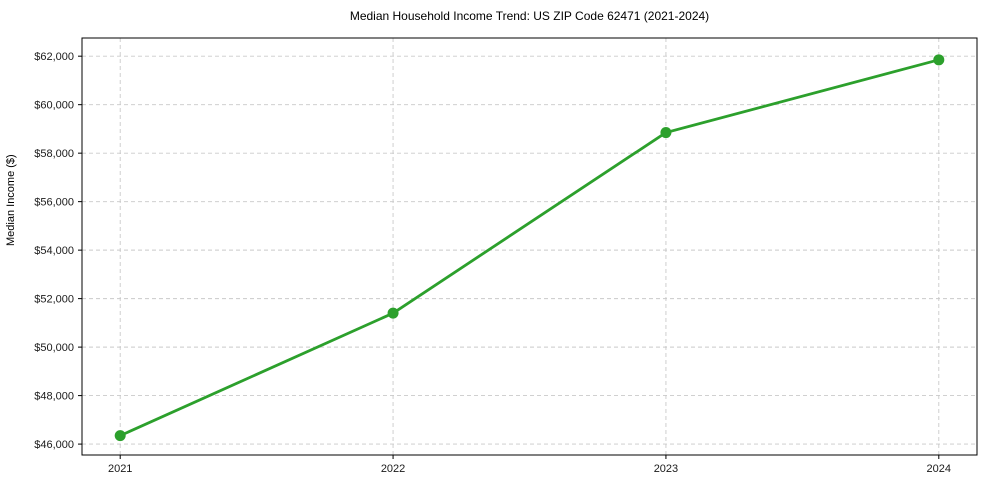  What do you see at coordinates (54, 445) in the screenshot?
I see `y-tick-label: $46,000` at bounding box center [54, 445].